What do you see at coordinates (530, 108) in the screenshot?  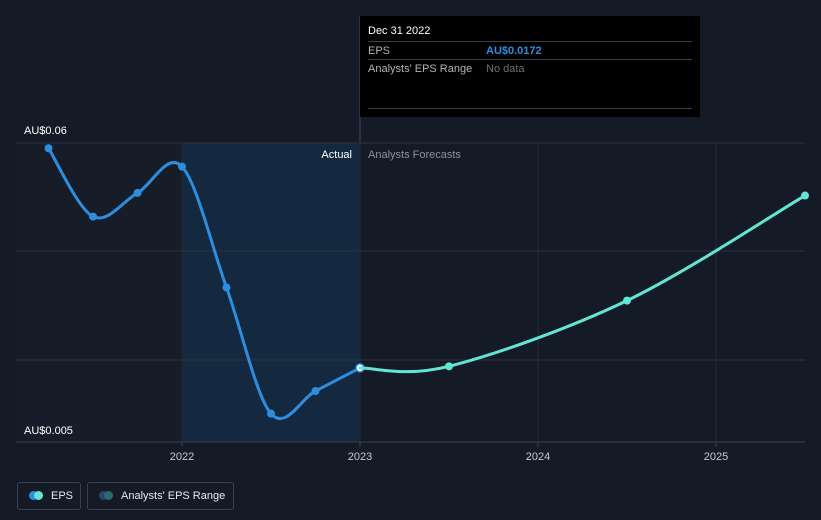 I see `tooltip-divider` at bounding box center [530, 108].